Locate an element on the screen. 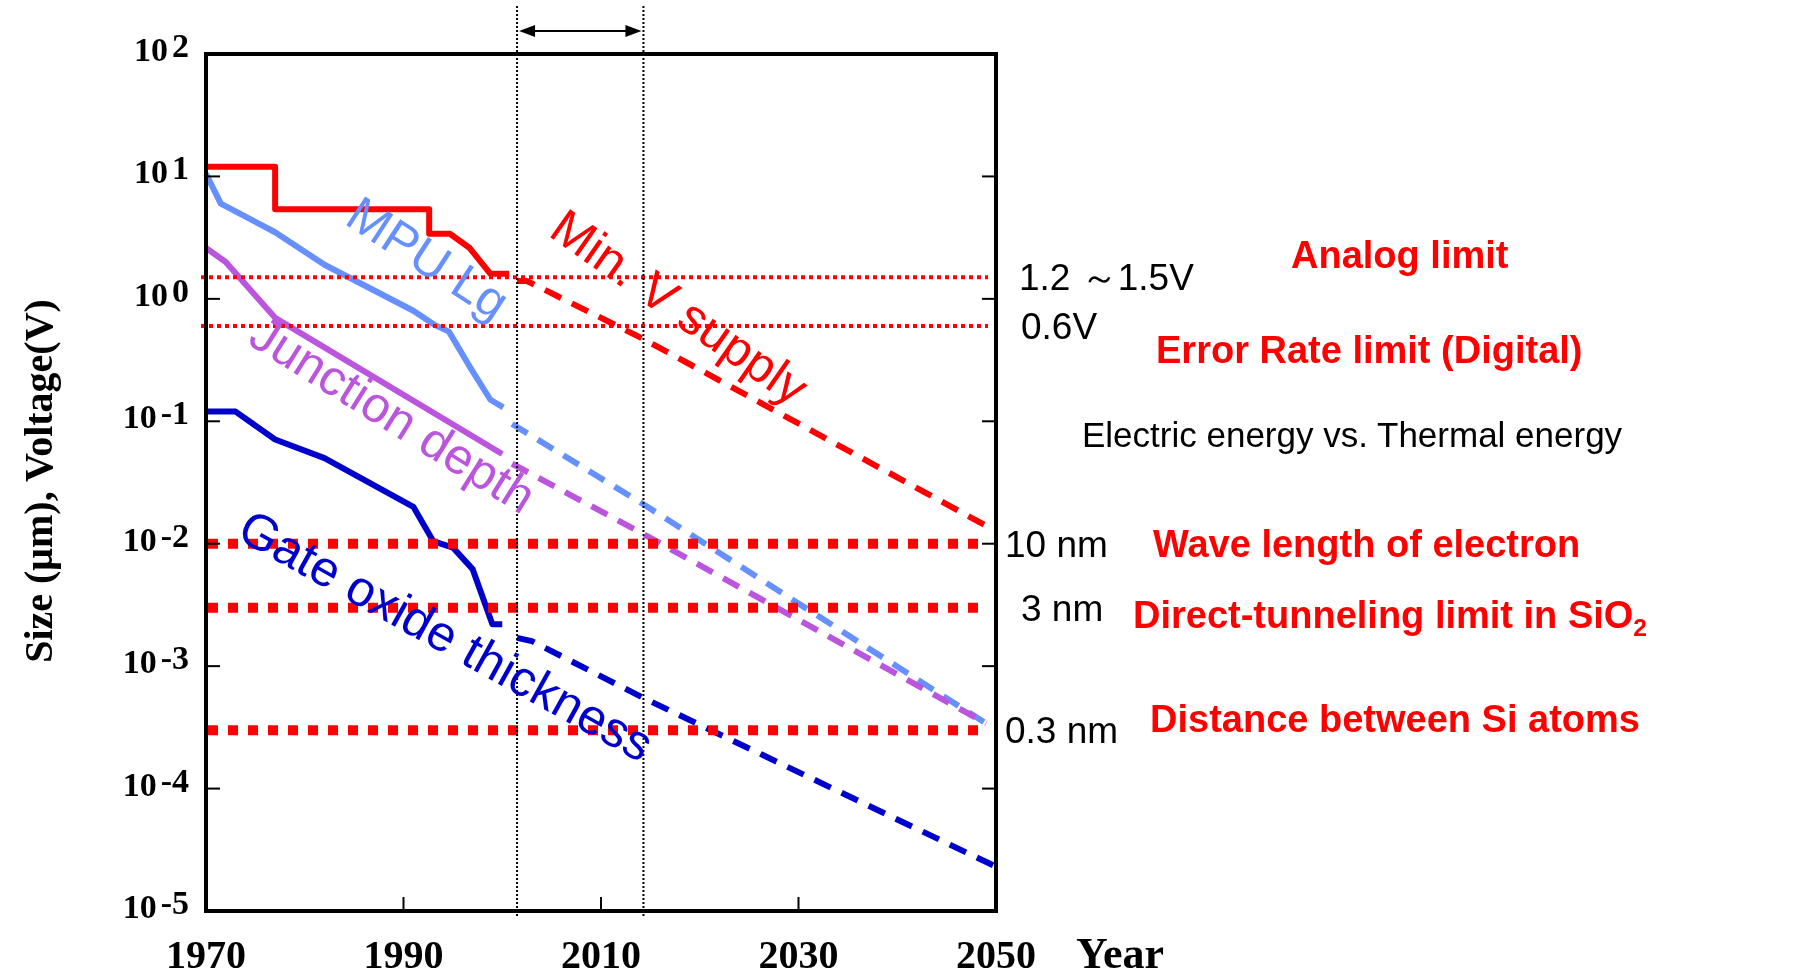  ref-line-label: 3 nm is located at coordinates (1062, 608).